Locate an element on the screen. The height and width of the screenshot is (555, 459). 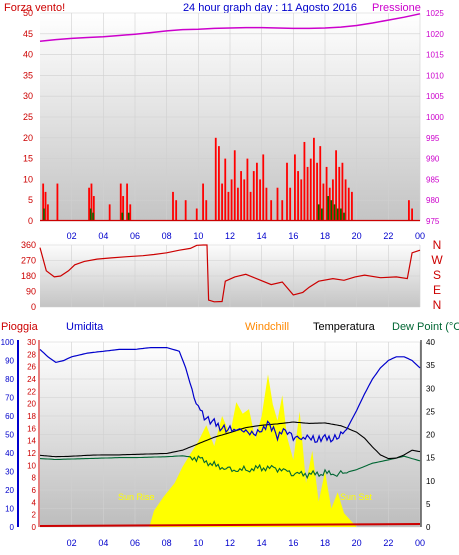
time-tick-label: 12 is located at coordinates (230, 543).